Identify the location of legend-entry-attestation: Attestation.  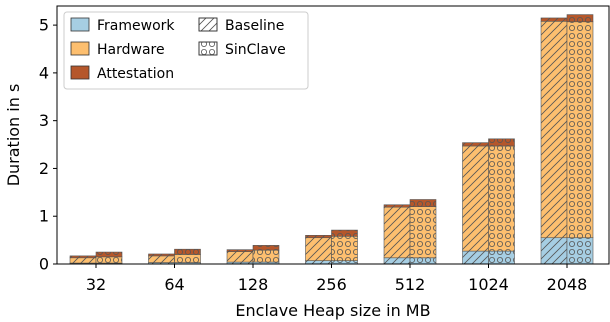
(122, 73).